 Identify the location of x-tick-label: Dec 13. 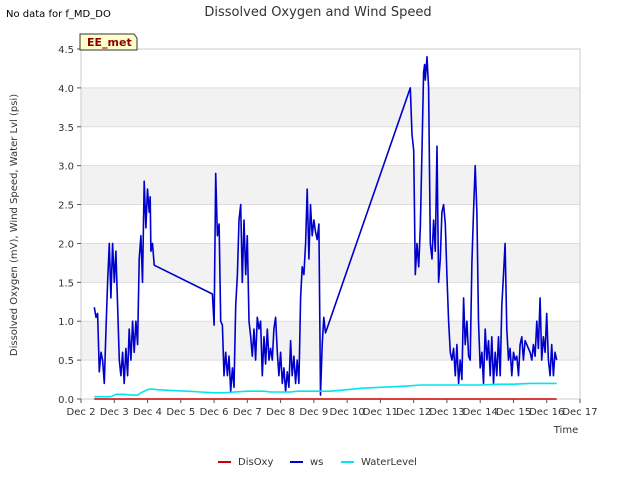
(446, 412).